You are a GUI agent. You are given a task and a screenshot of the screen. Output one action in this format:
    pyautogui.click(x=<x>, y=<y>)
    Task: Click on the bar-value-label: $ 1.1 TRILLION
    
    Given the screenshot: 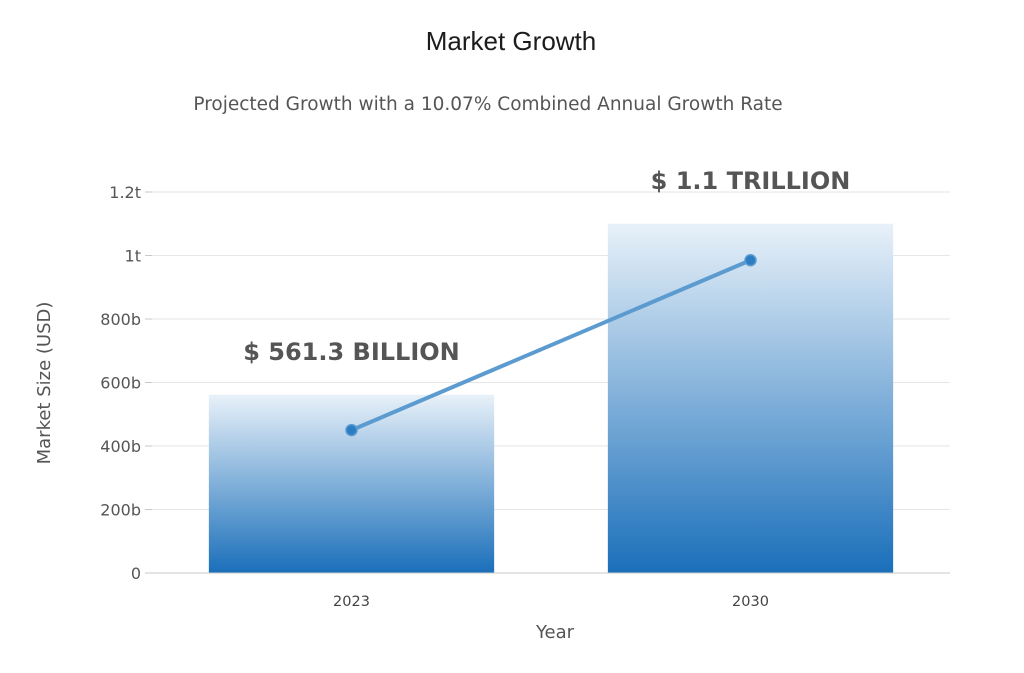 What is the action you would take?
    pyautogui.click(x=751, y=181)
    